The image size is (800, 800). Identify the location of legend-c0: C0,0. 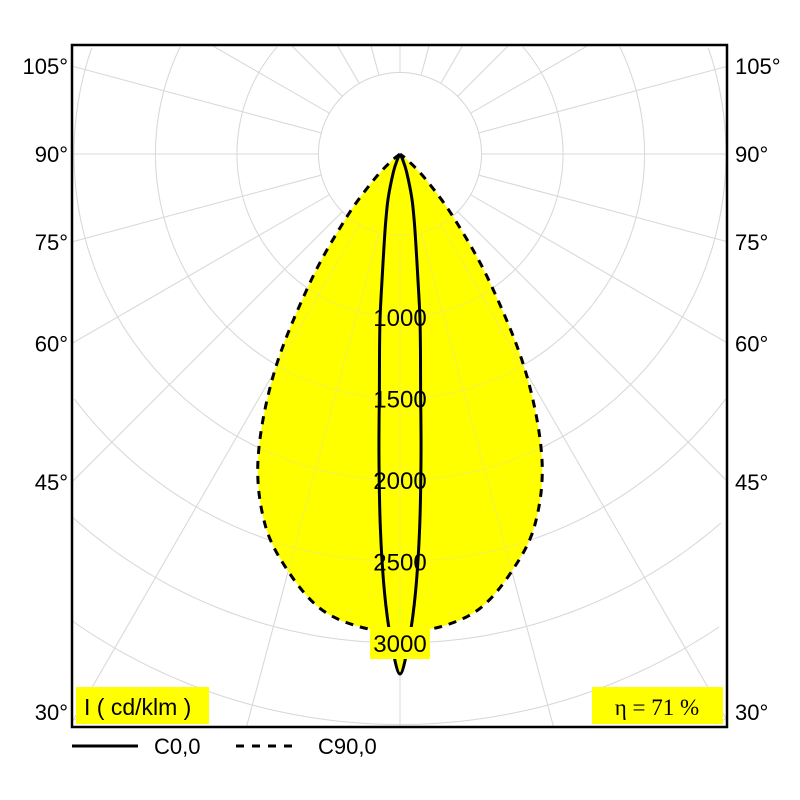
(177, 746).